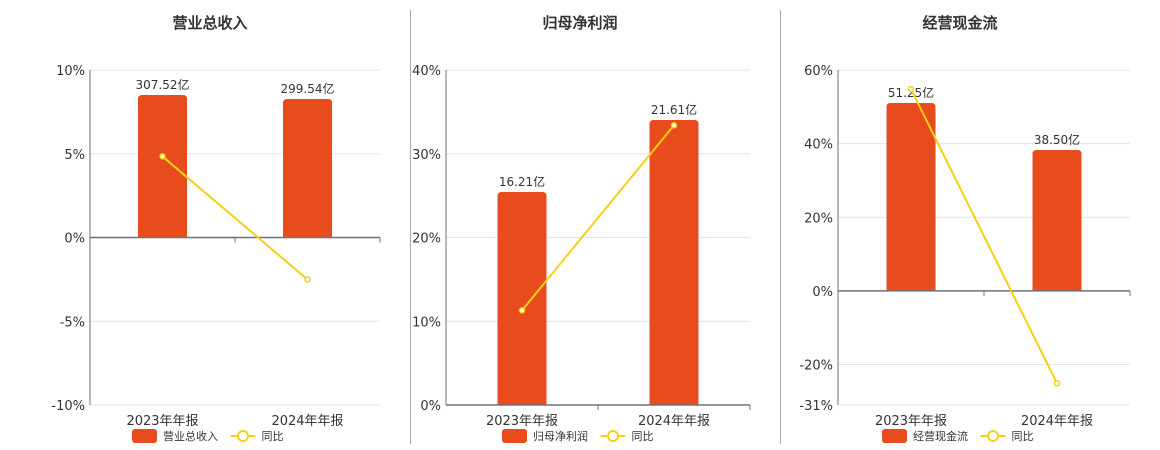  Describe the element at coordinates (209, 23) in the screenshot. I see `chart-title: 营业总收入` at that location.